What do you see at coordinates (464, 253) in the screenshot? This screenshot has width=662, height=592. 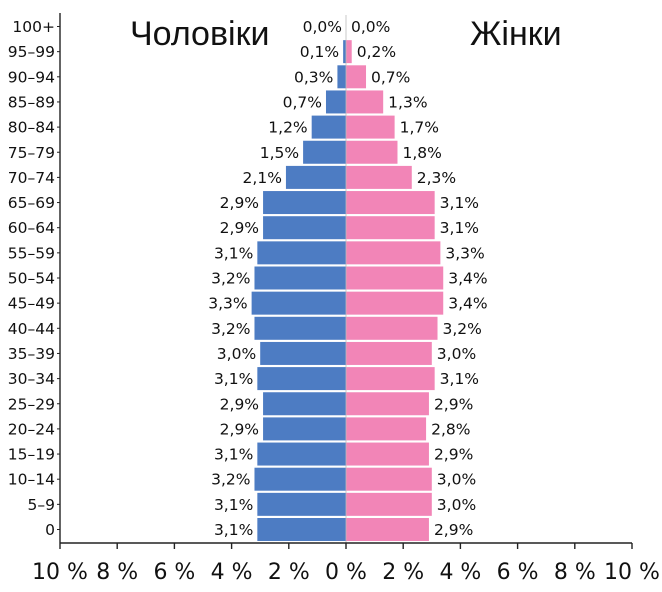 I see `value-label-female: 3,3%` at bounding box center [464, 253].